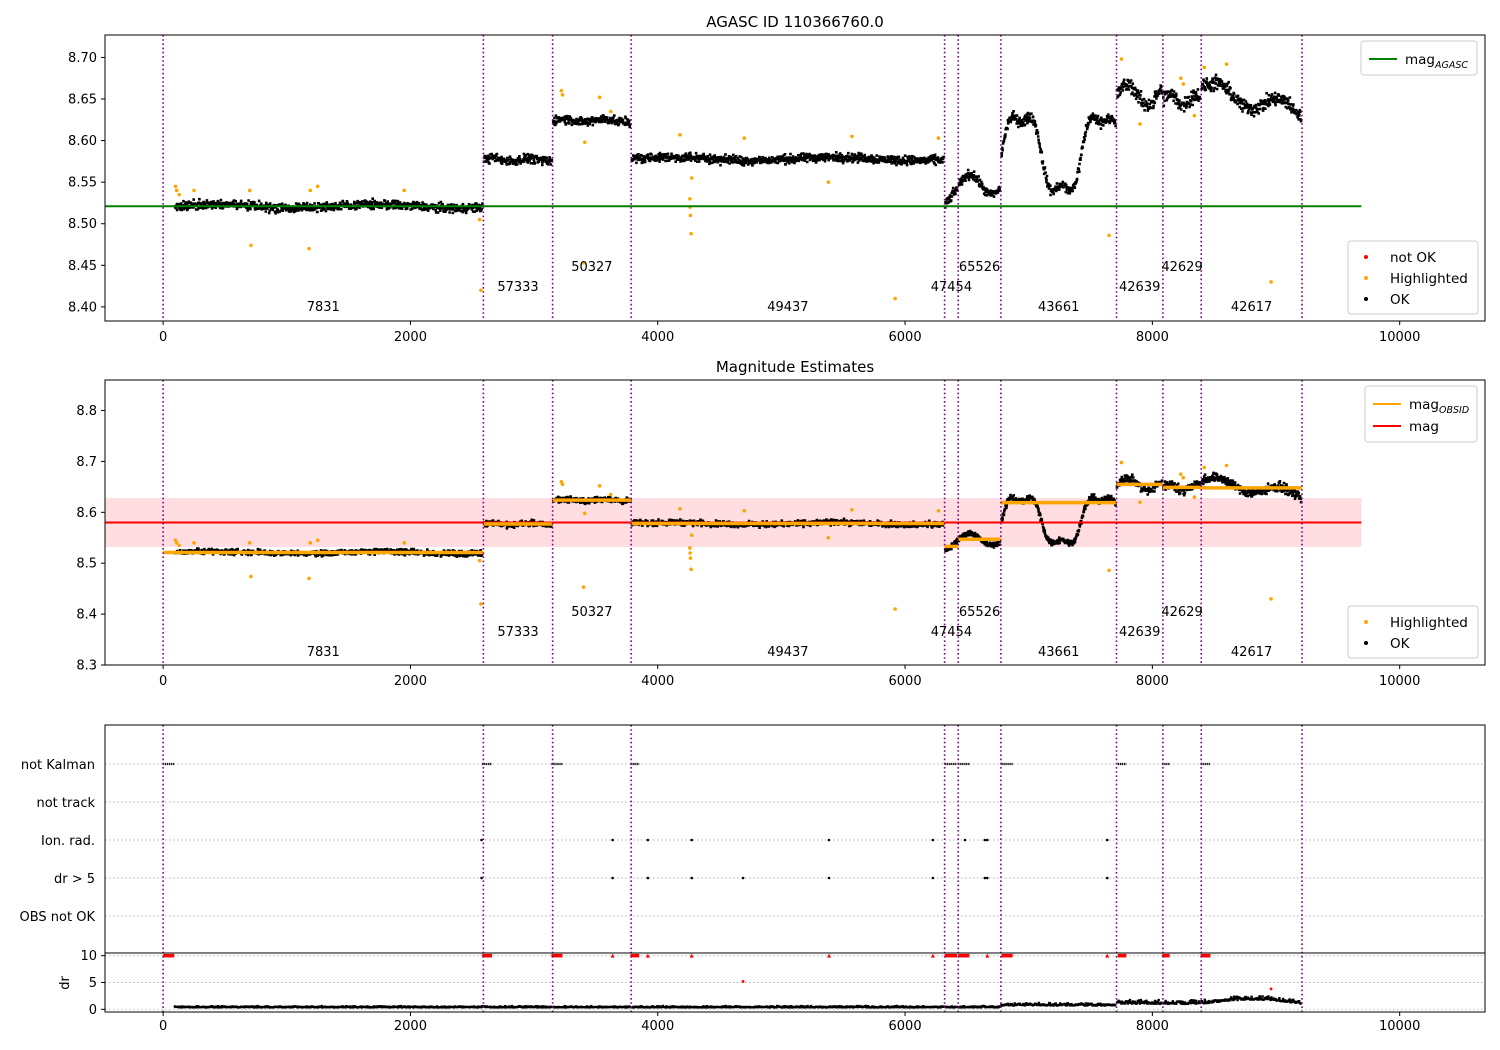 The image size is (1500, 1050). Describe the element at coordinates (1429, 279) in the screenshot. I see `legend-label: Highlighted` at that location.